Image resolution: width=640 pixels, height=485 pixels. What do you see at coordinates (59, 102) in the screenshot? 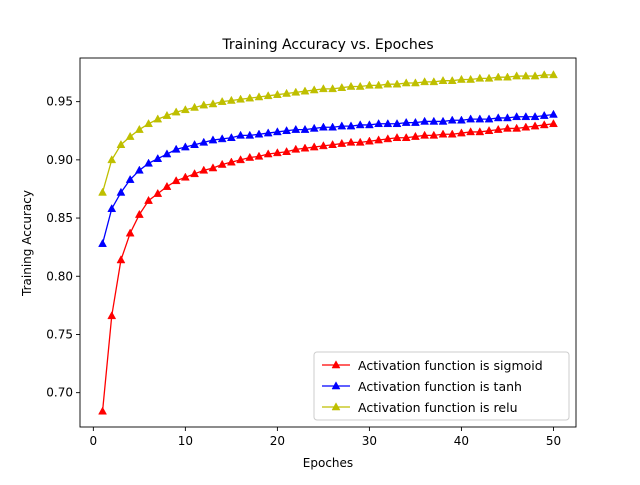
I see `y-tick-label: 0.95` at bounding box center [59, 102].